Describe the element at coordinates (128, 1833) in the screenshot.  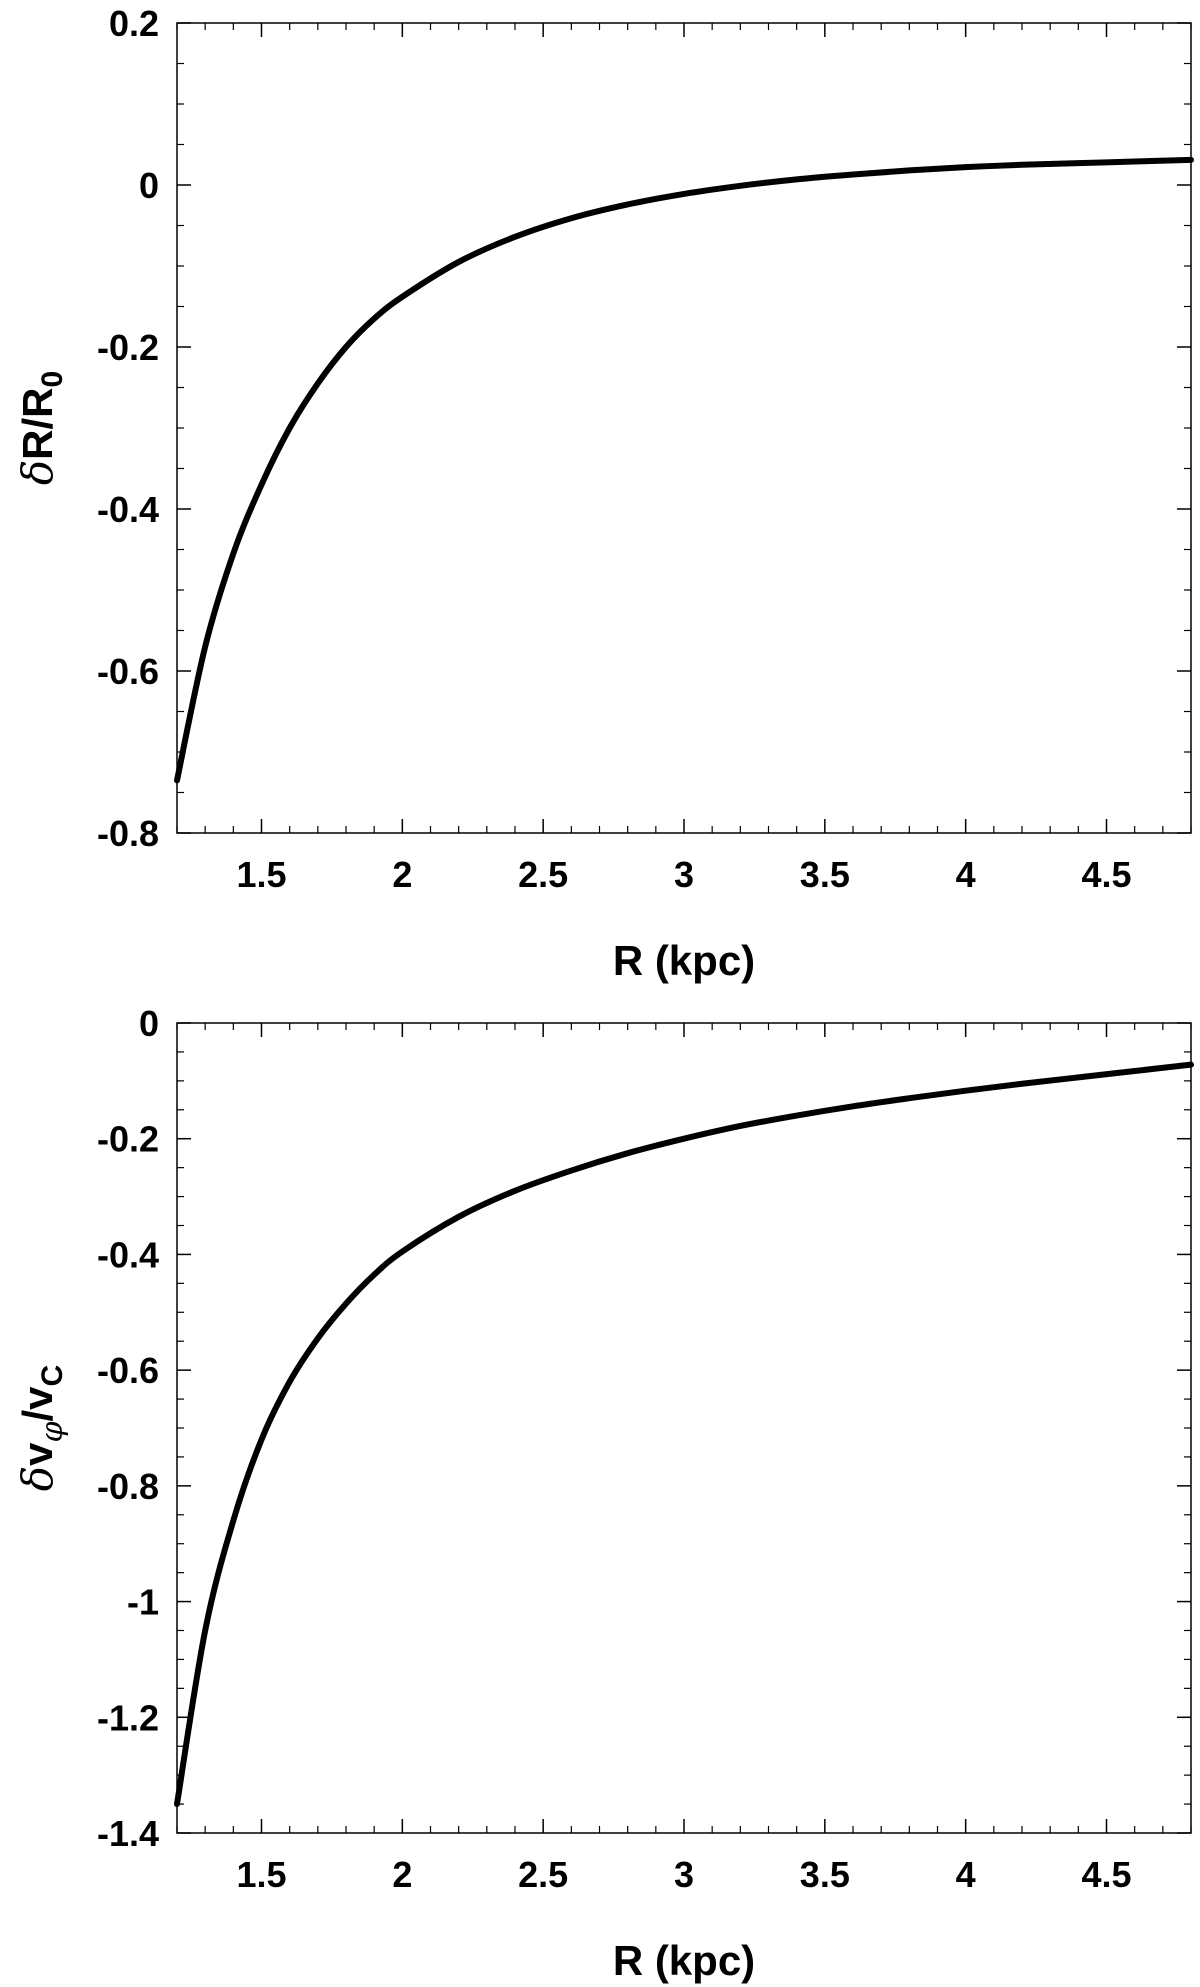
I see `y-tick-label: -1.4` at that location.